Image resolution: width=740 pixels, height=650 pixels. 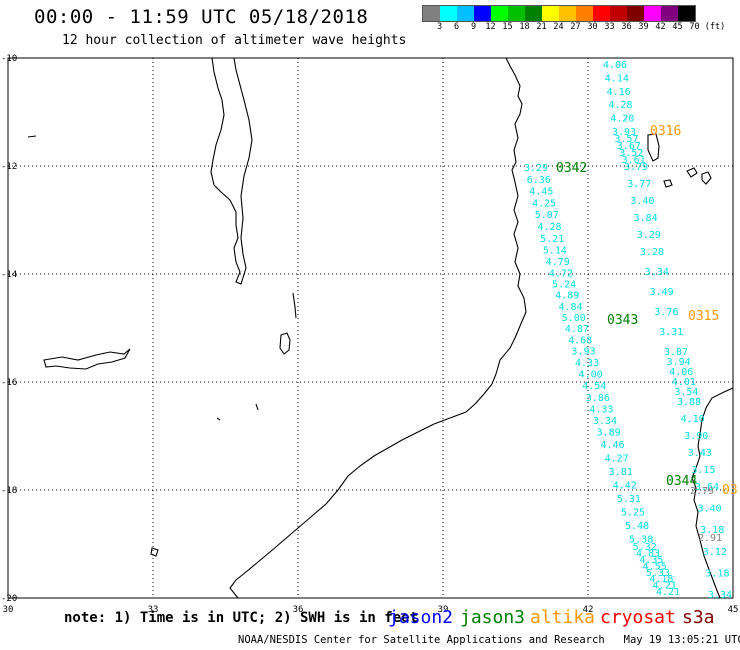 What do you see at coordinates (689, 402) in the screenshot?
I see `track-b-value: 3.88` at bounding box center [689, 402].